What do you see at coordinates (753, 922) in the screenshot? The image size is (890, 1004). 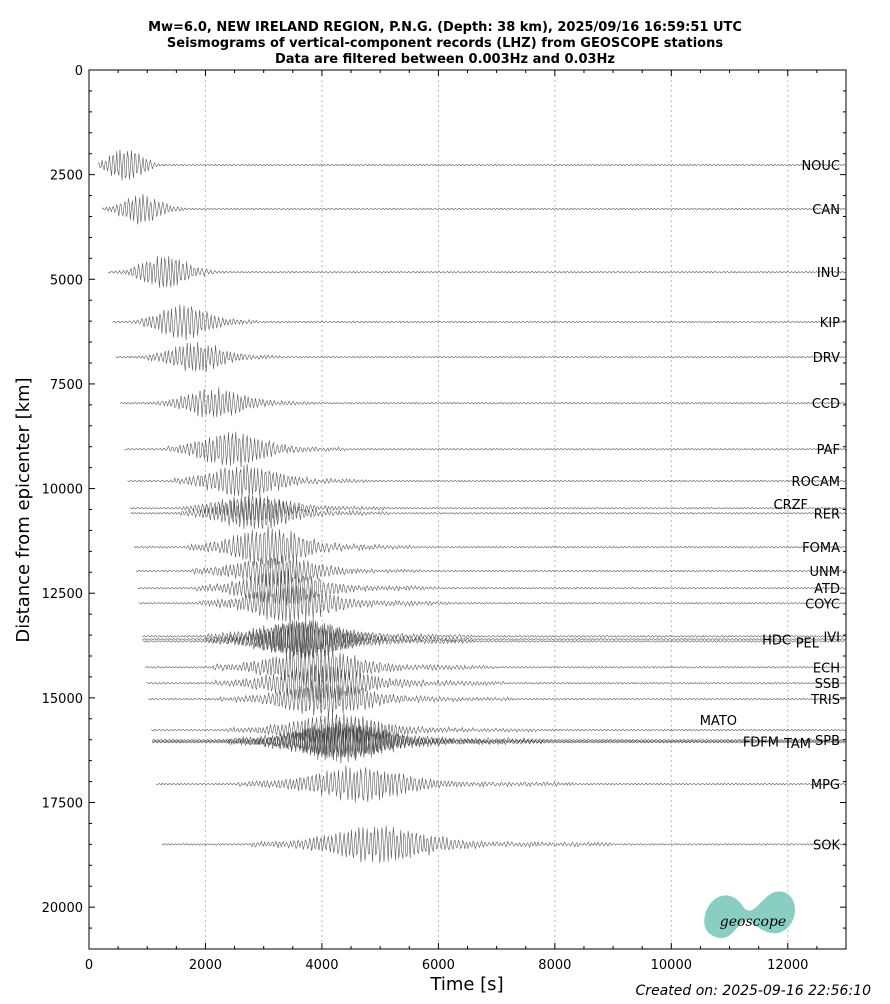 I see `logo-text: geoscope` at bounding box center [753, 922].